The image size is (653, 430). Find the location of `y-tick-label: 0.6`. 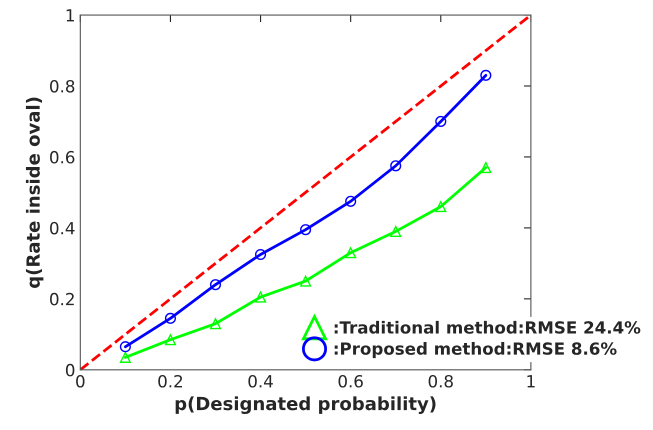

y-tick-label: 0.6 is located at coordinates (62, 157).